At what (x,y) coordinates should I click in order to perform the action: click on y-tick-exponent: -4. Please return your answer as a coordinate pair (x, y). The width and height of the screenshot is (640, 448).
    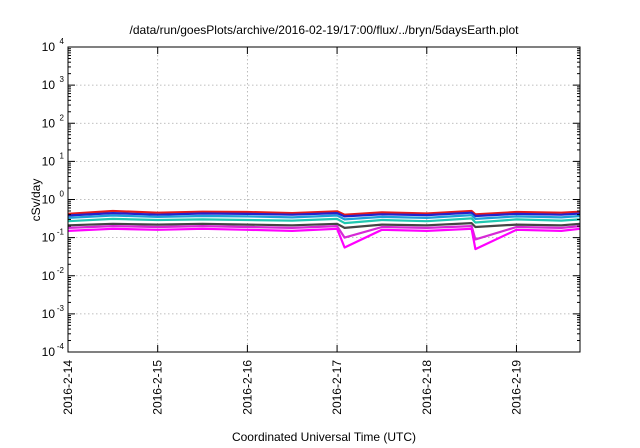
    Looking at the image, I should click on (61, 346).